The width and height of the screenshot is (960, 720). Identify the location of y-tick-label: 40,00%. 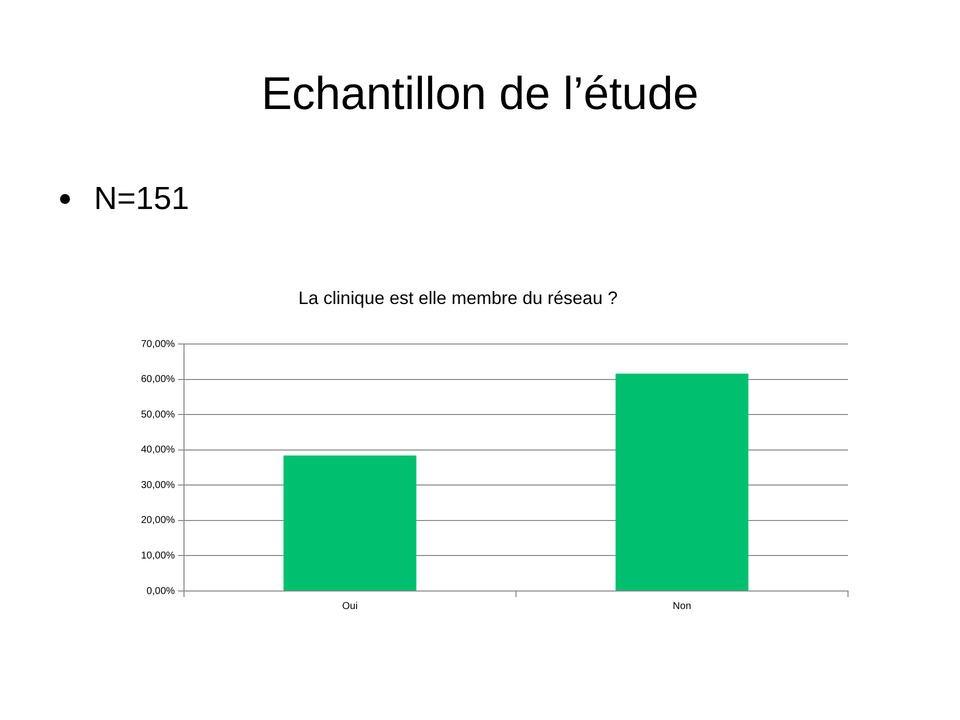
(158, 450).